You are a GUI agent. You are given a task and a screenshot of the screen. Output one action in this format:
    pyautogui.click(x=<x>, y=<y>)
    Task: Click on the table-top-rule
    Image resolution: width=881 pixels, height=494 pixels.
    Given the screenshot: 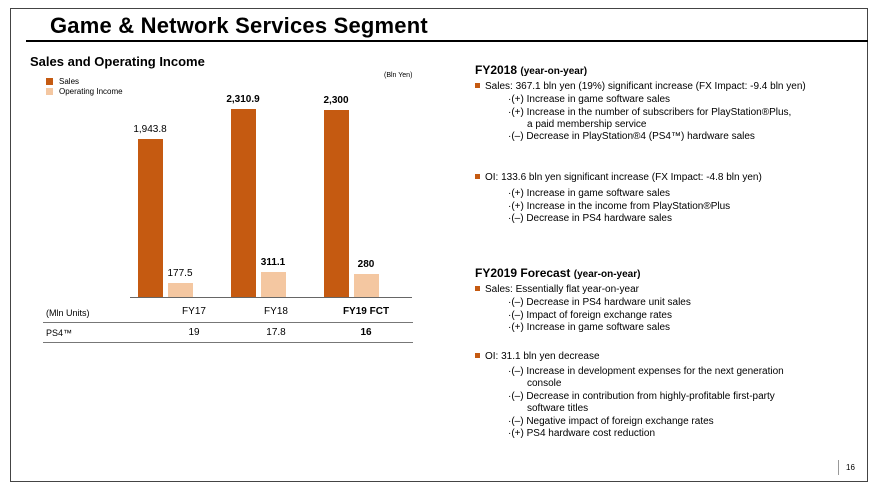 What is the action you would take?
    pyautogui.click(x=228, y=322)
    